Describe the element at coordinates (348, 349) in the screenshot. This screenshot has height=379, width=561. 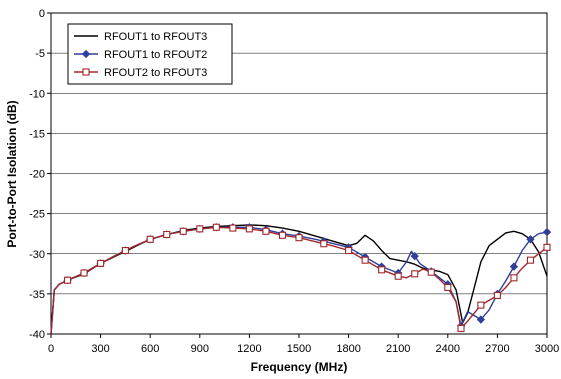
I see `x-tick-label: 1800` at that location.